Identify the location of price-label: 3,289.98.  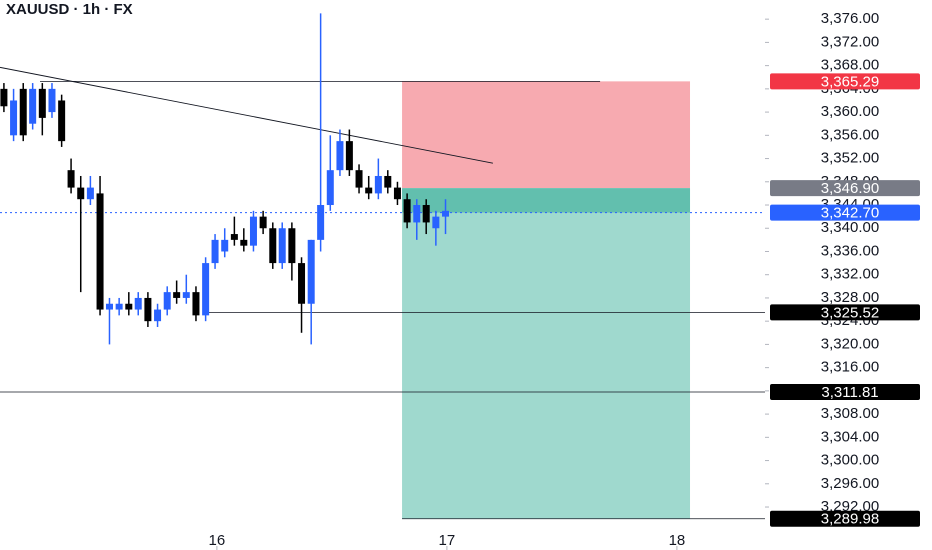
(850, 519).